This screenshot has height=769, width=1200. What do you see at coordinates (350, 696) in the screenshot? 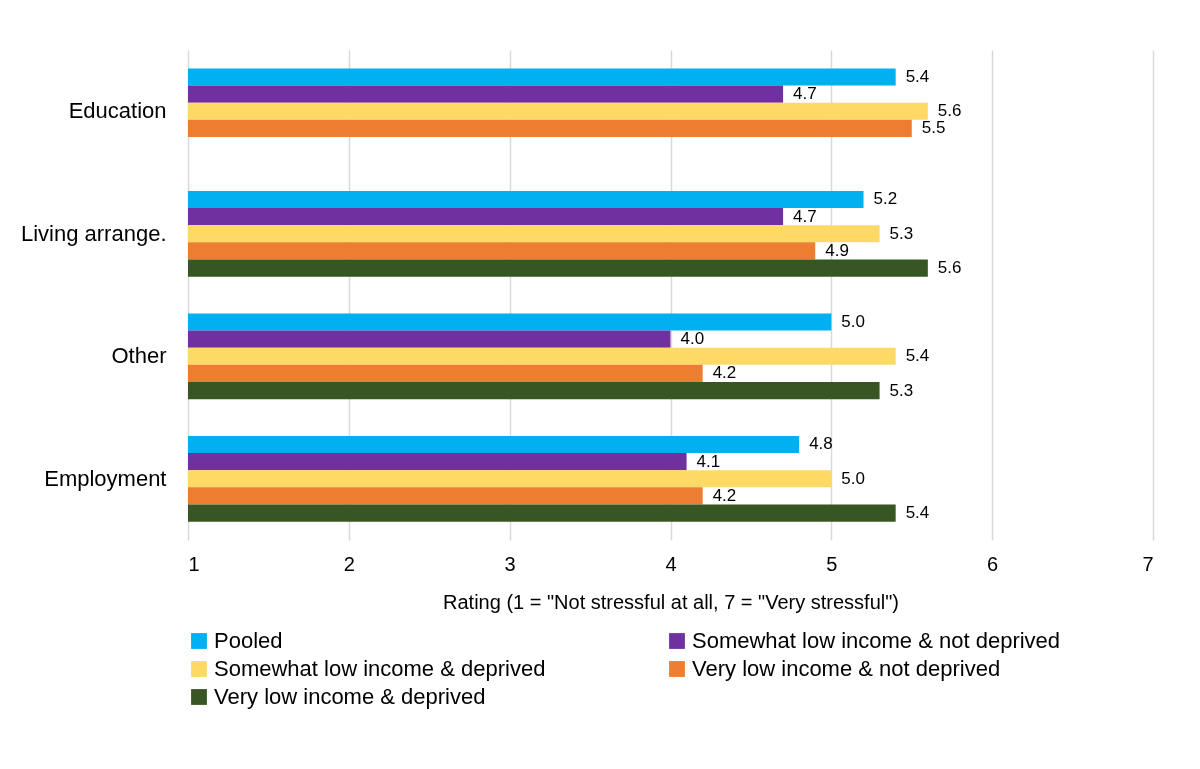
I see `legend-label: Very low income & deprived` at bounding box center [350, 696].